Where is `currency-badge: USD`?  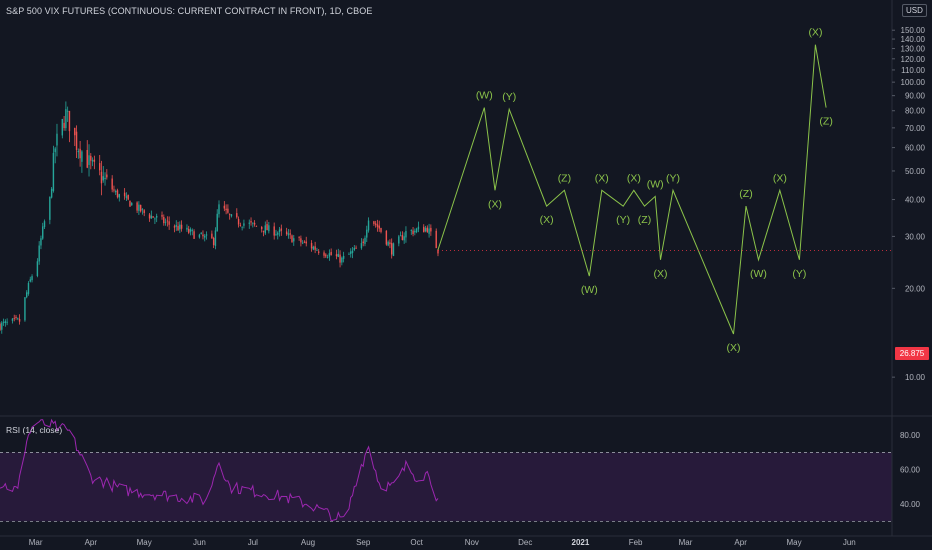
currency-badge: USD is located at coordinates (914, 10).